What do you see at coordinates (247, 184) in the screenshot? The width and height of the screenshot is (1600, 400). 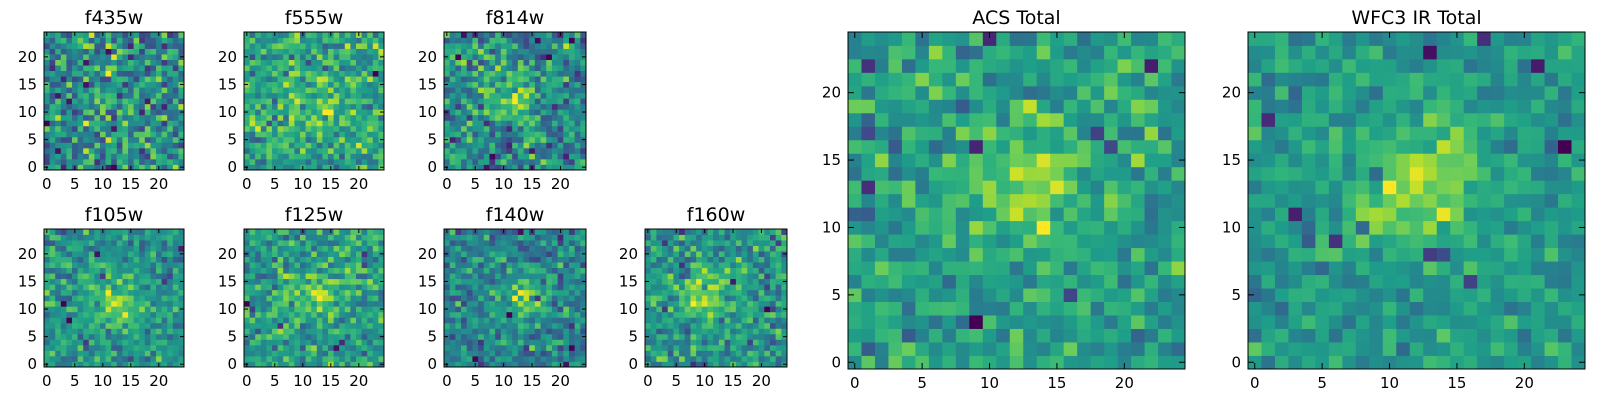 I see `x-tick-label: 0` at bounding box center [247, 184].